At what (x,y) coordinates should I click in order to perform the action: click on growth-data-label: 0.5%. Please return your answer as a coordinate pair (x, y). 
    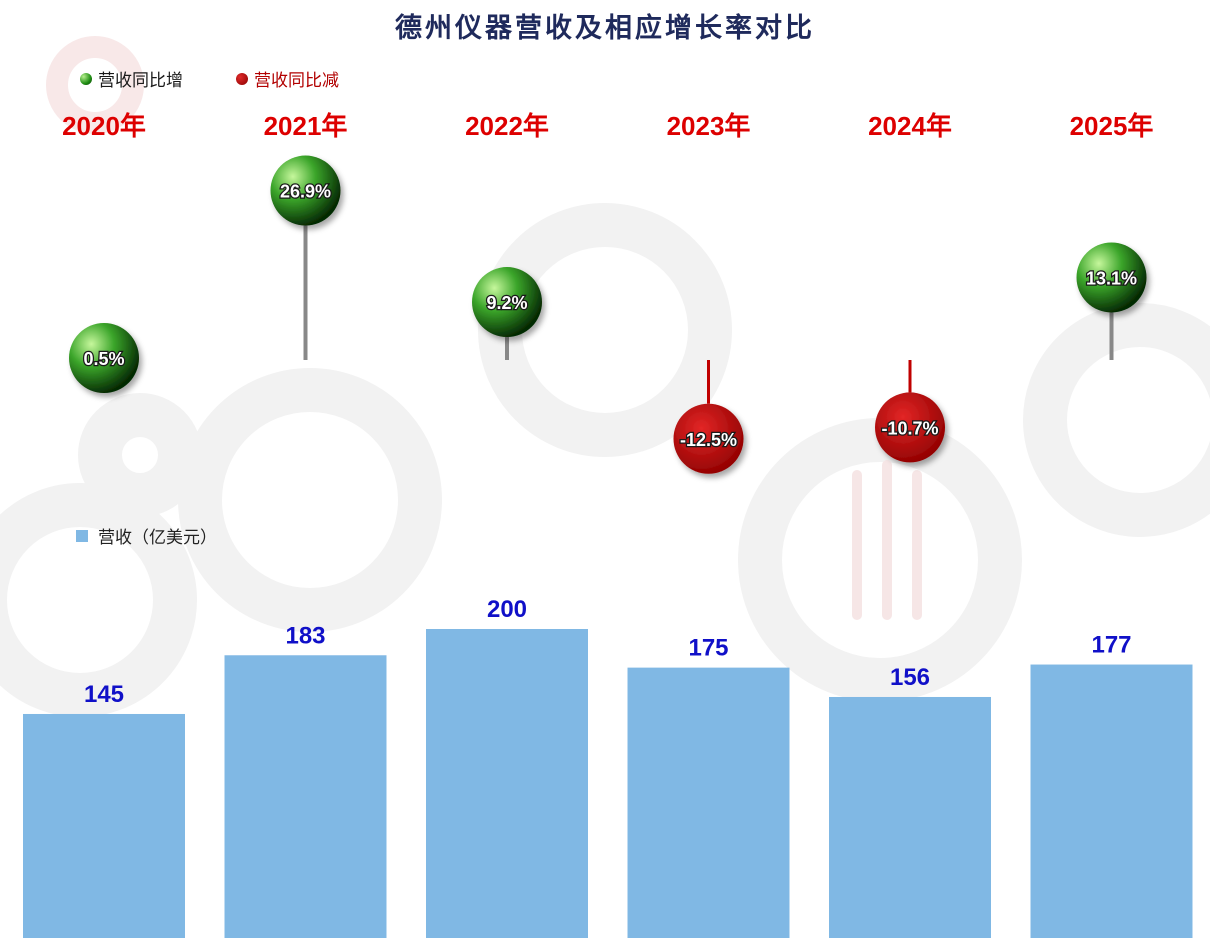
    Looking at the image, I should click on (103, 359).